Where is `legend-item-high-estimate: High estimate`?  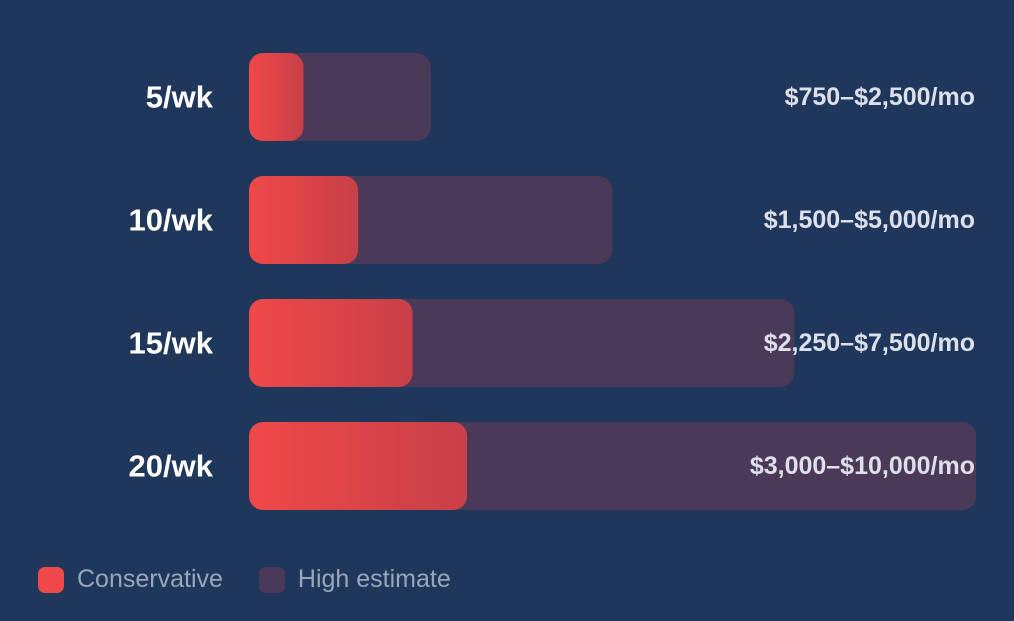 legend-item-high-estimate: High estimate is located at coordinates (354, 579).